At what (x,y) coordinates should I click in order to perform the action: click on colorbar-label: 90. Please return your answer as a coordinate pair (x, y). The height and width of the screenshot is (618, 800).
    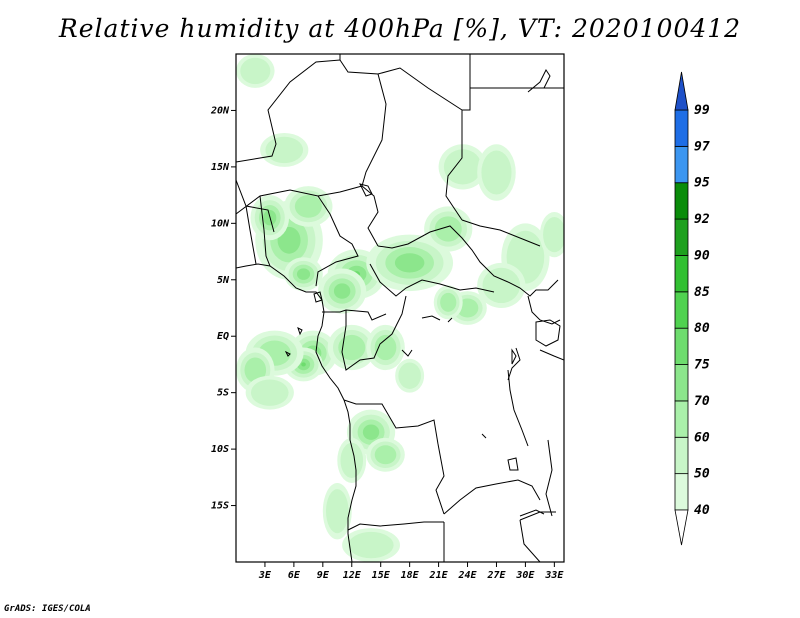
    Looking at the image, I should click on (702, 255).